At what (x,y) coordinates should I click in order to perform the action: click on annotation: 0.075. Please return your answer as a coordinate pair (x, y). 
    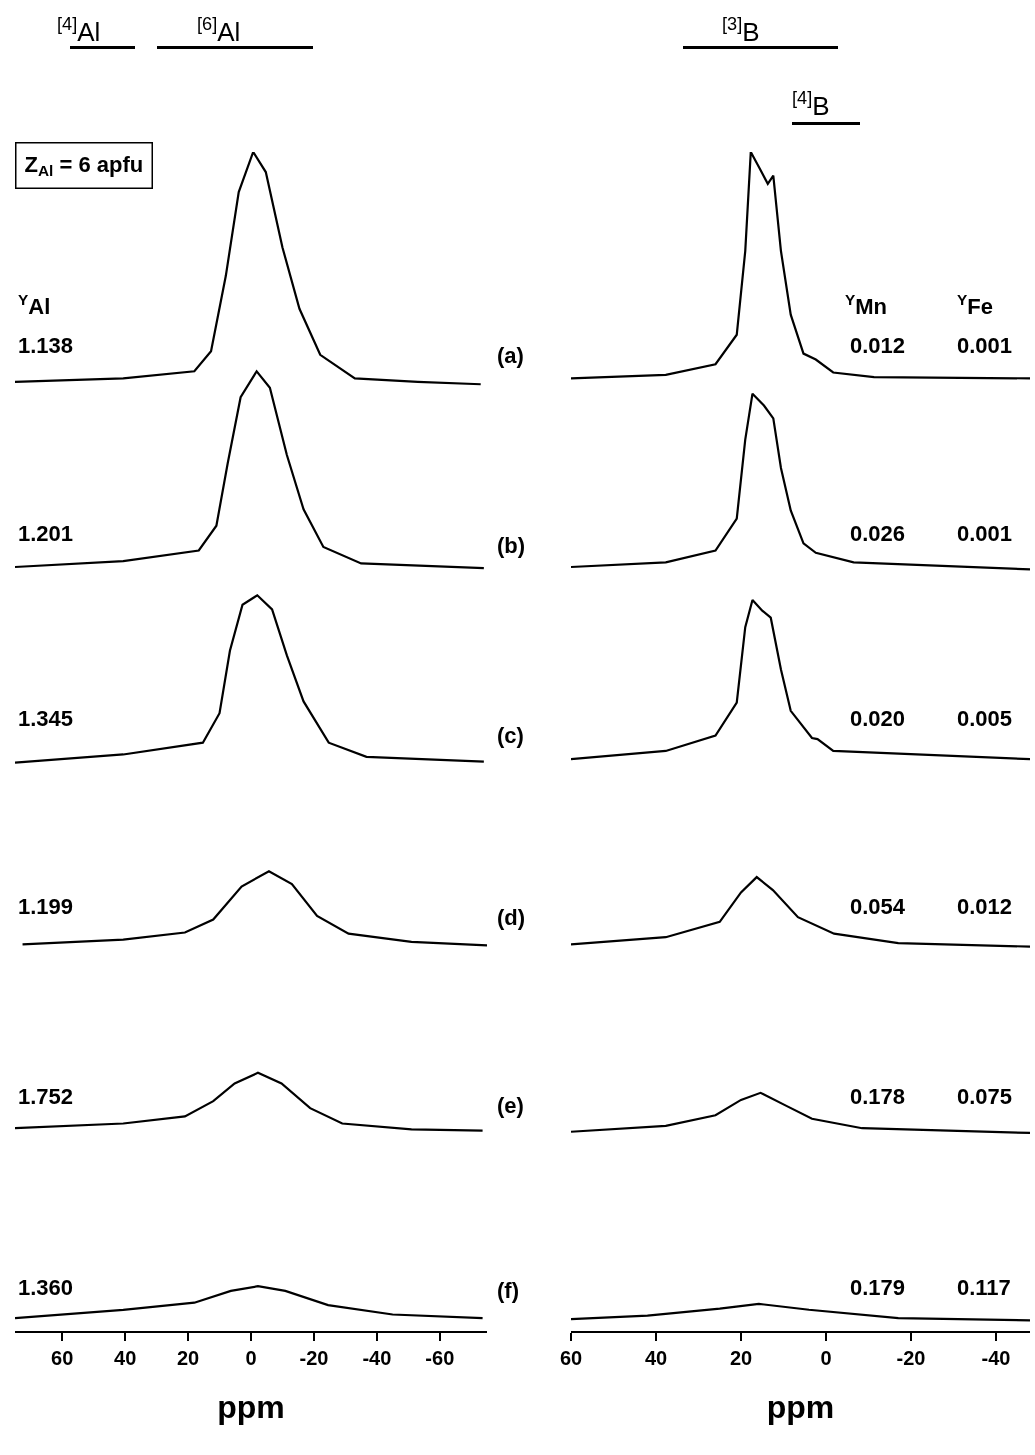
    Looking at the image, I should click on (985, 1096).